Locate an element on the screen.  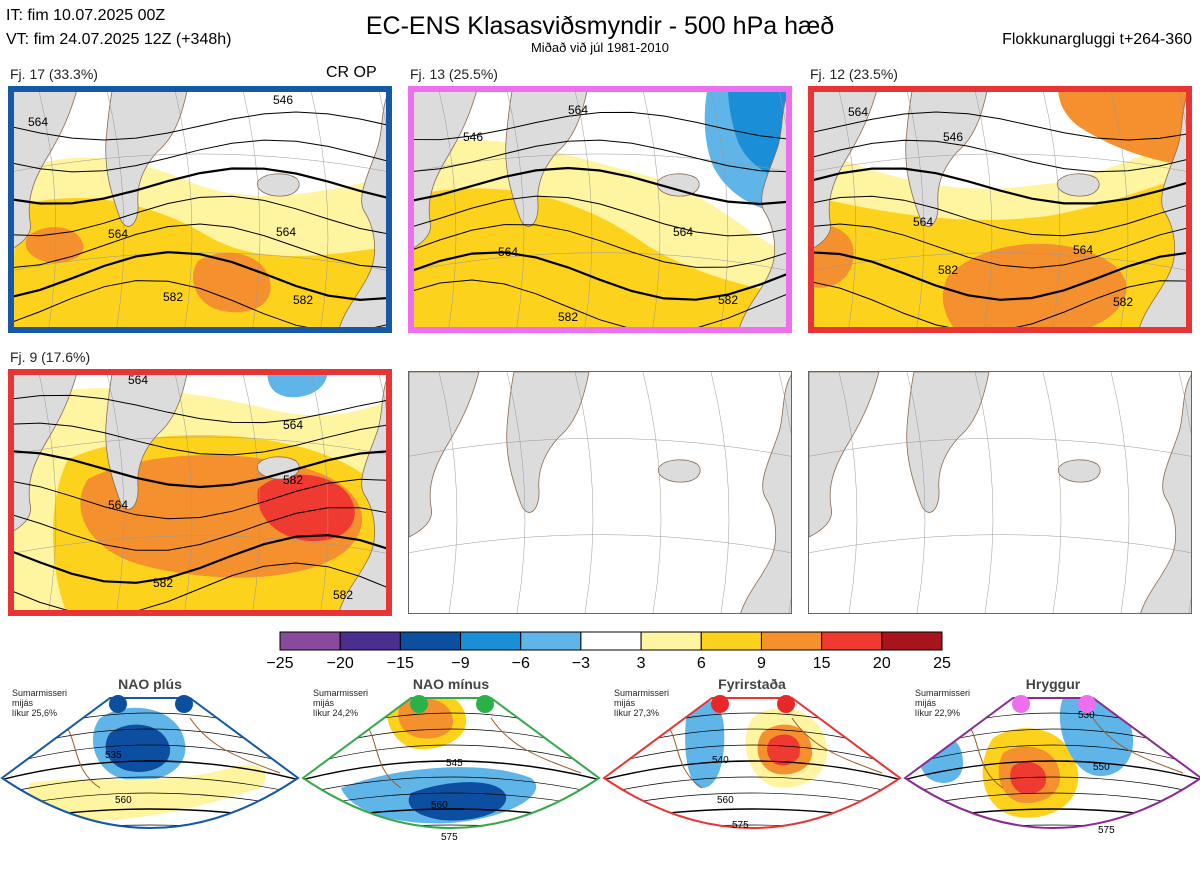
panel-1-label: Fj. 17 (33.3%) is located at coordinates (54, 74).